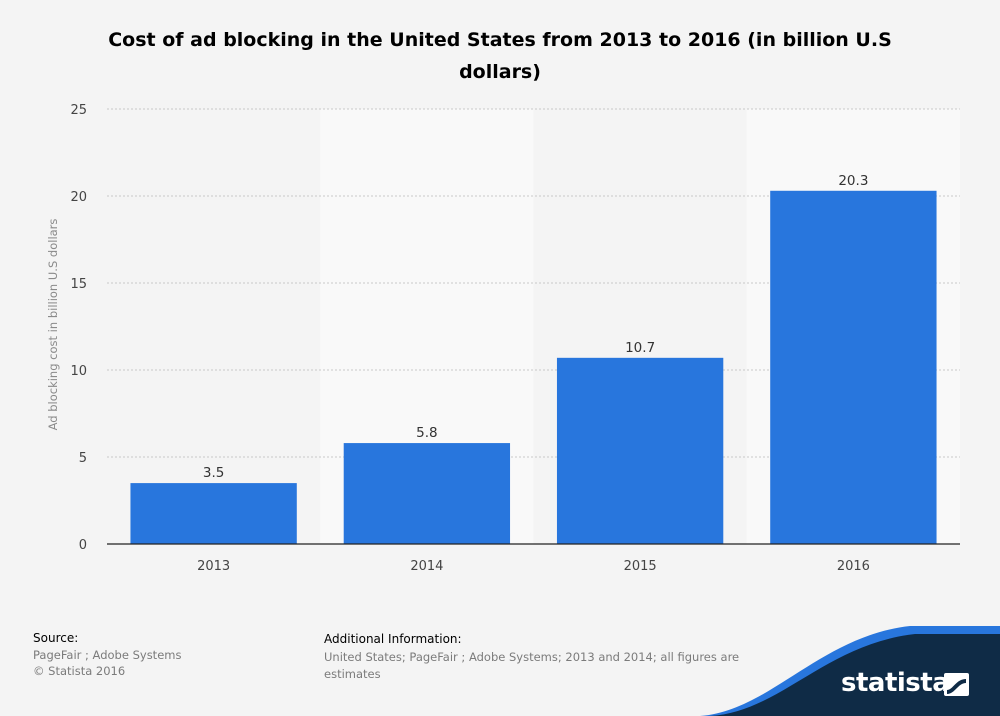 This screenshot has width=1000, height=716. I want to click on data-label: 10.7, so click(640, 348).